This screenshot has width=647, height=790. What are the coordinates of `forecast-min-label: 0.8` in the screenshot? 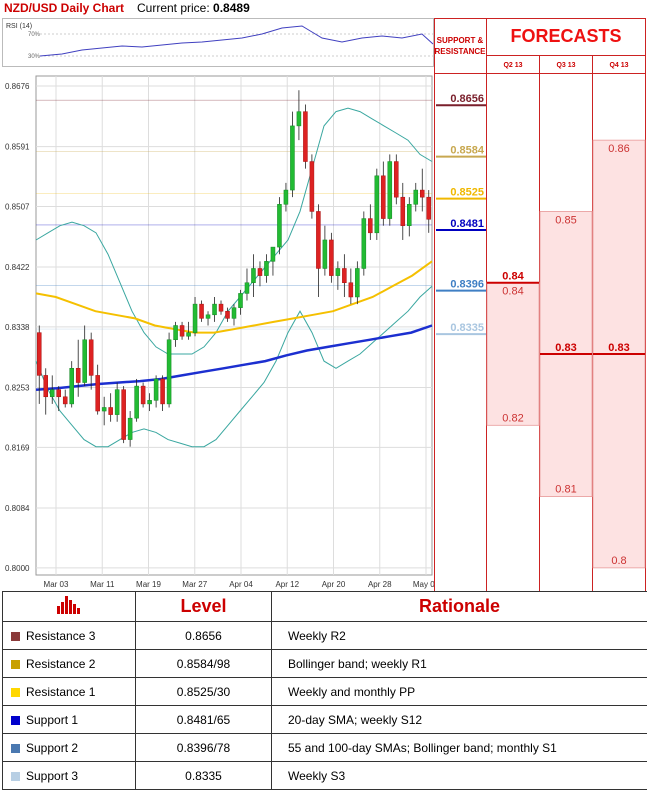 It's located at (618, 561).